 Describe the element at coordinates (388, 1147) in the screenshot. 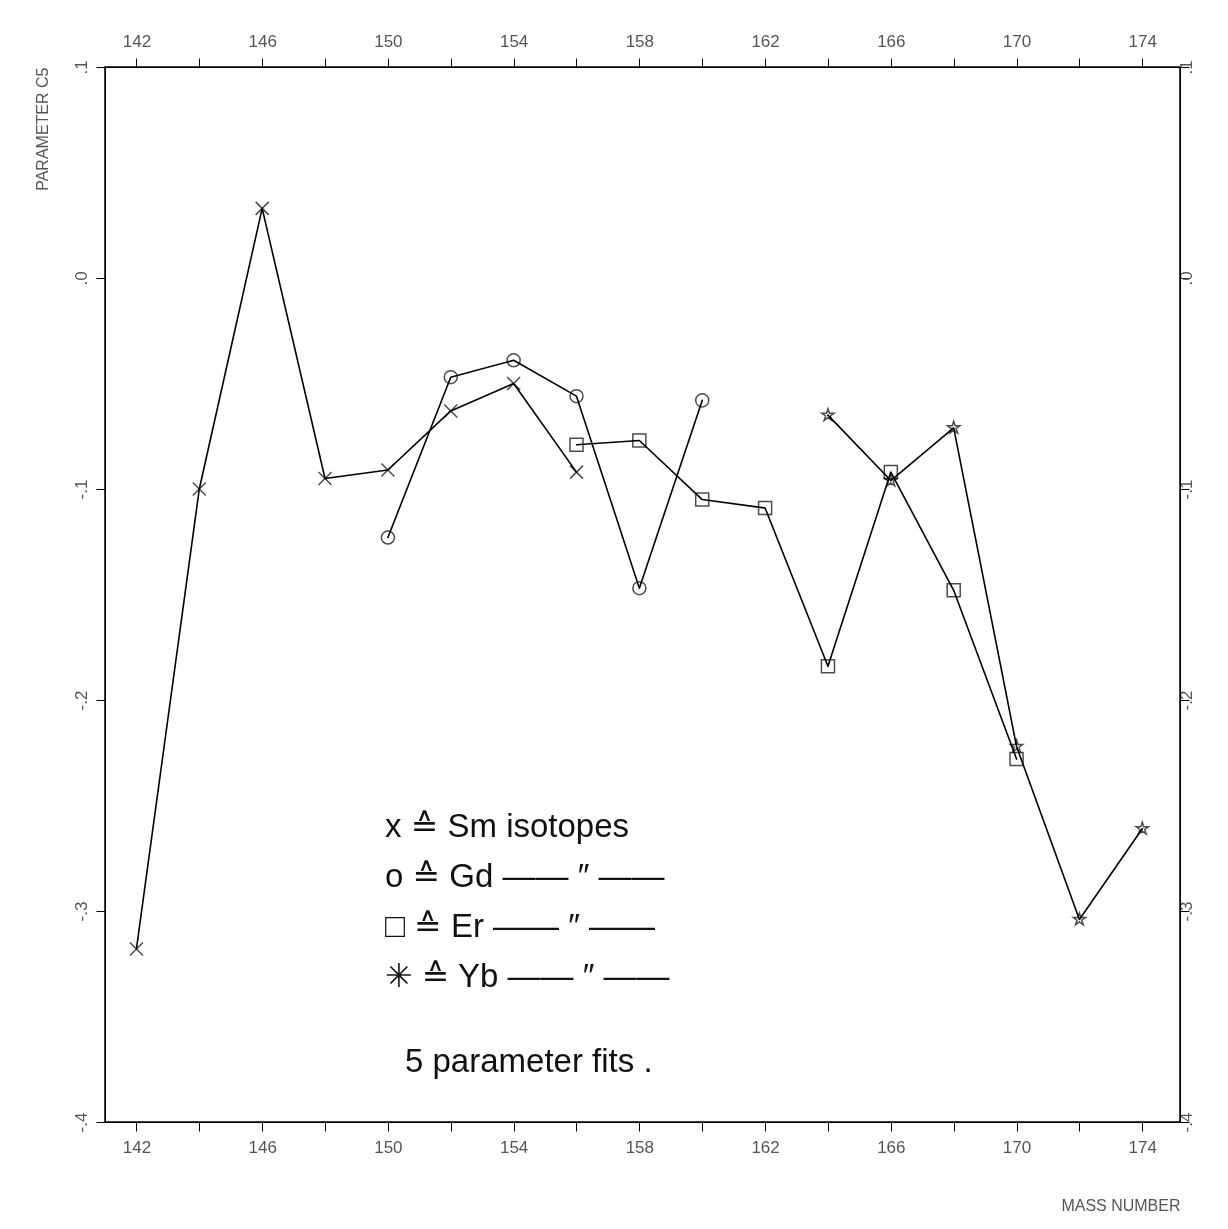

I see `x-tick-label: 150` at that location.